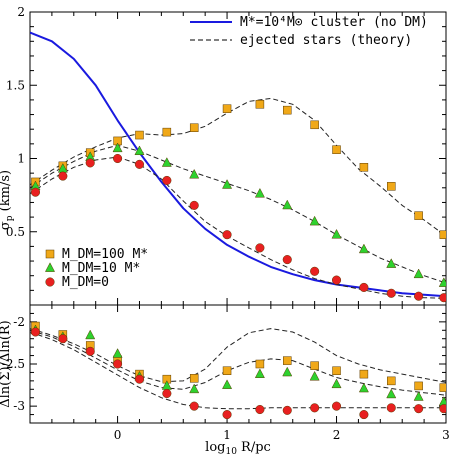 This screenshot has width=458, height=463. I want to click on y-tick-label: 2, so click(21, 12).